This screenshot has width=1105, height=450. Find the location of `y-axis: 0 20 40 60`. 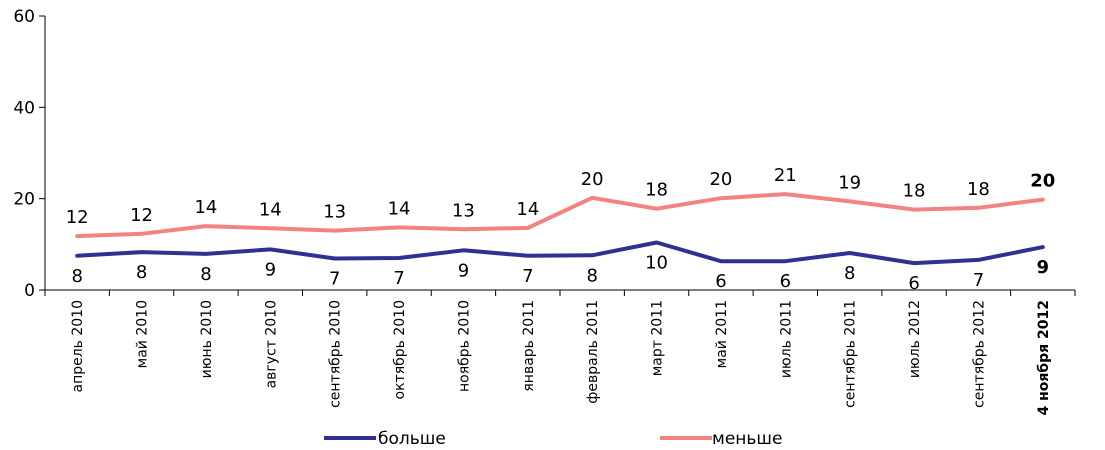

y-axis: 0 20 40 60 is located at coordinates (29, 154).